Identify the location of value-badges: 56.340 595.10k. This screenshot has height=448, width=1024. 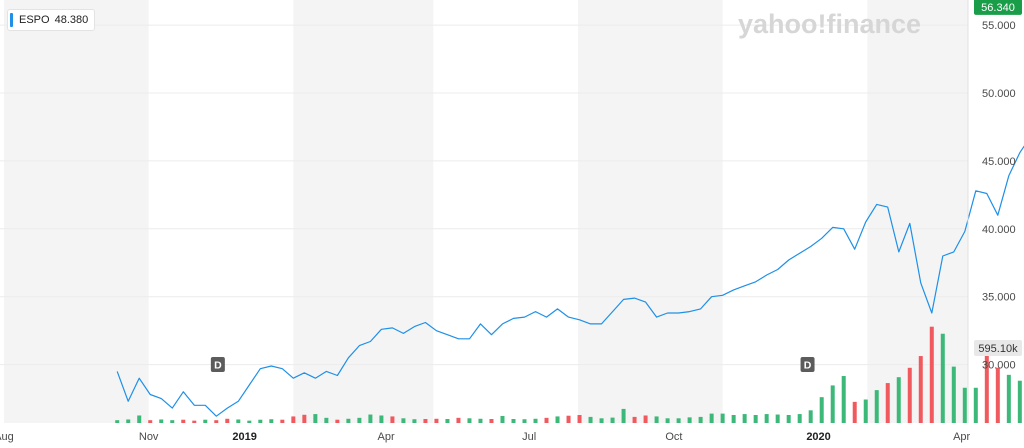
(998, 178).